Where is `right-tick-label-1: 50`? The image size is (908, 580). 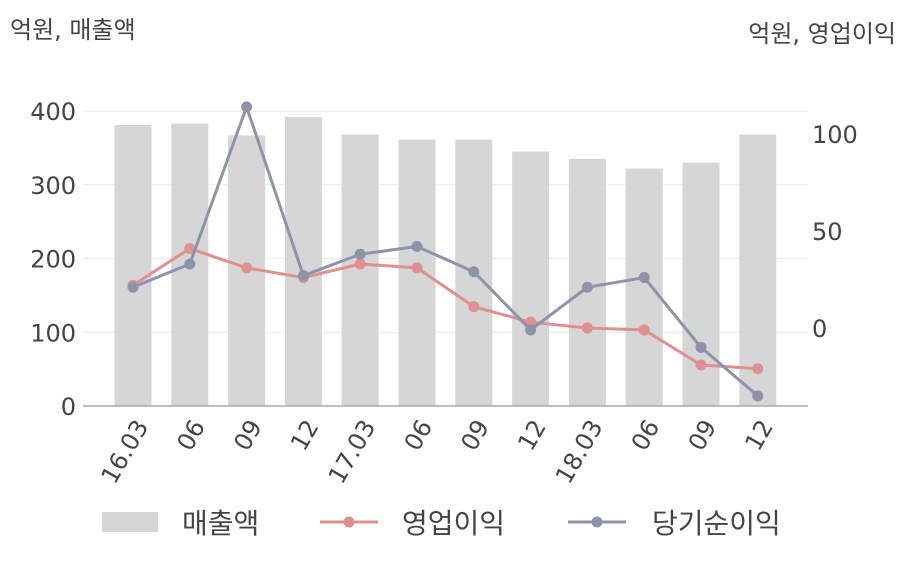
right-tick-label-1: 50 is located at coordinates (827, 232).